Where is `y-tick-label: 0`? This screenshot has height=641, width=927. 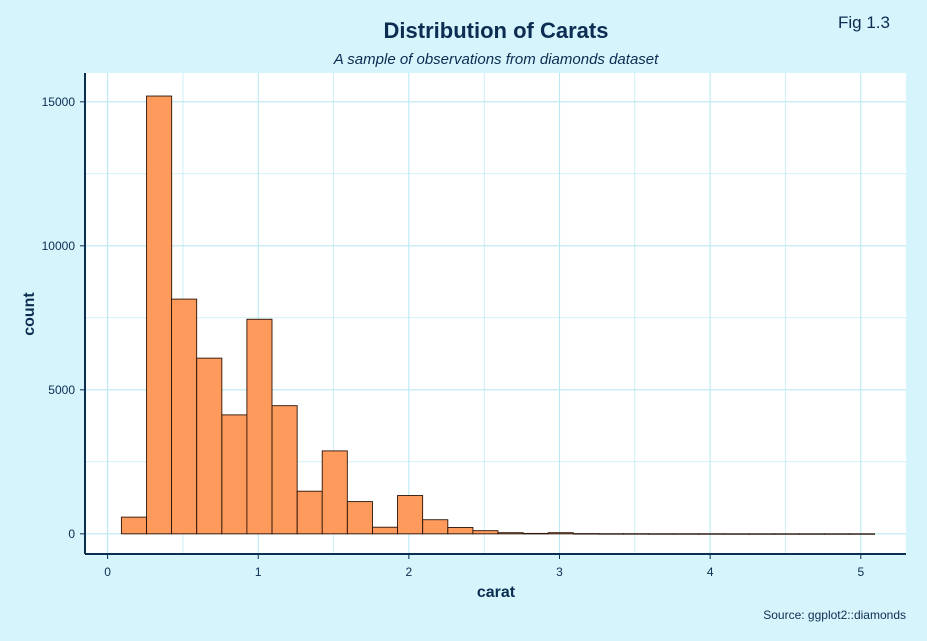 y-tick-label: 0 is located at coordinates (71, 534).